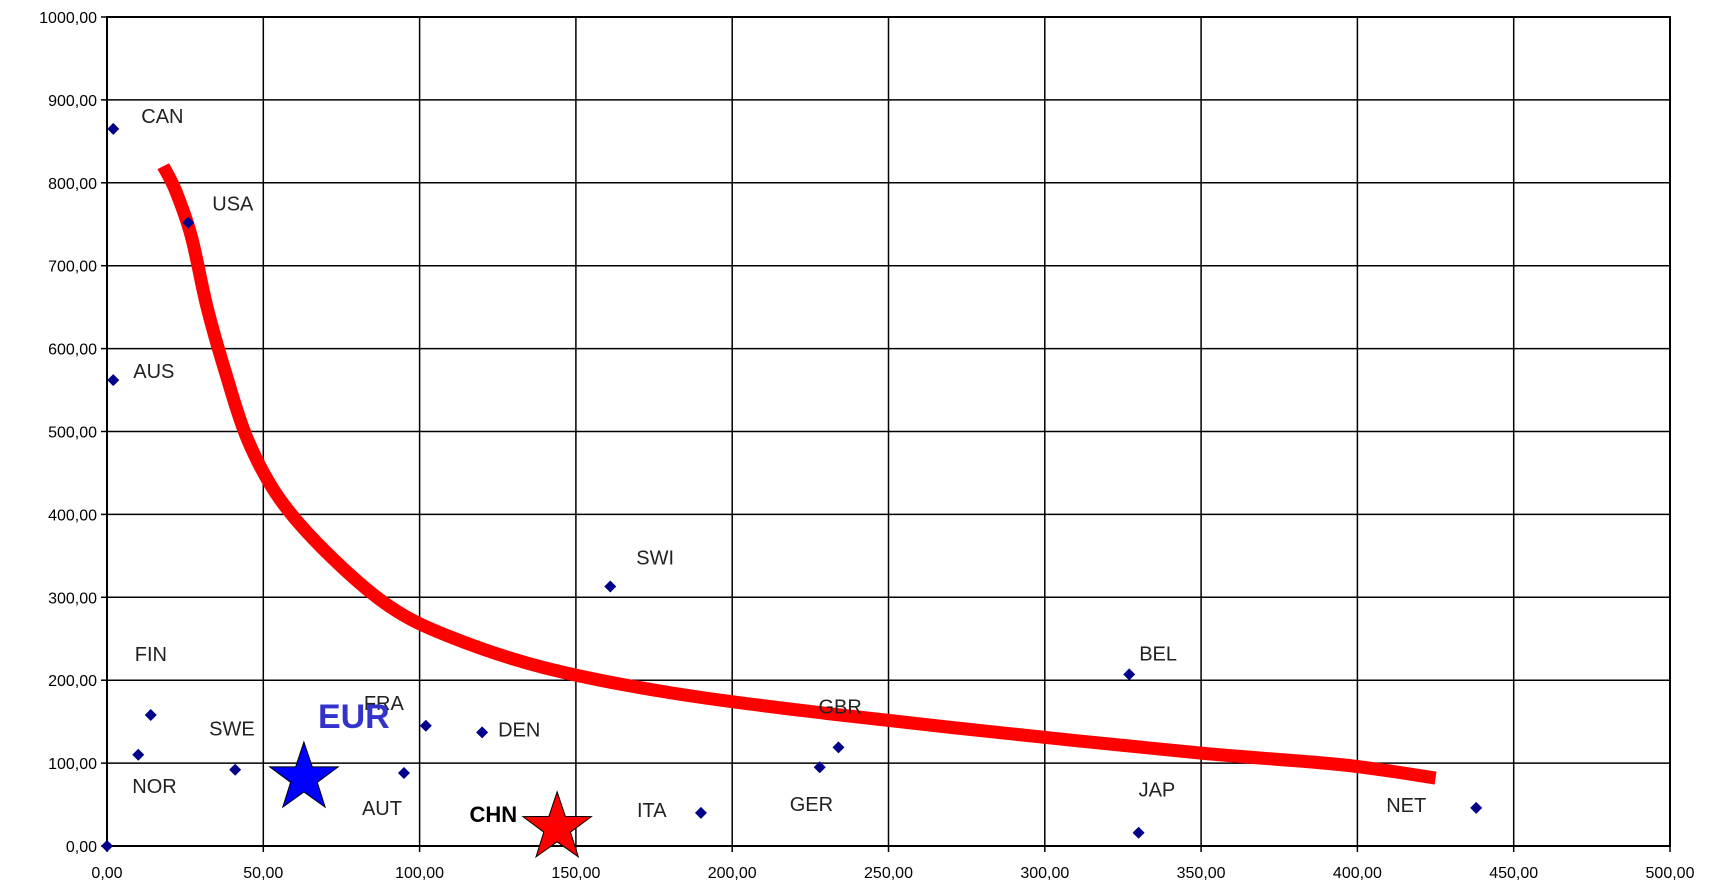 This screenshot has height=892, width=1713. What do you see at coordinates (1201, 873) in the screenshot?
I see `x-tick-label: 350,00` at bounding box center [1201, 873].